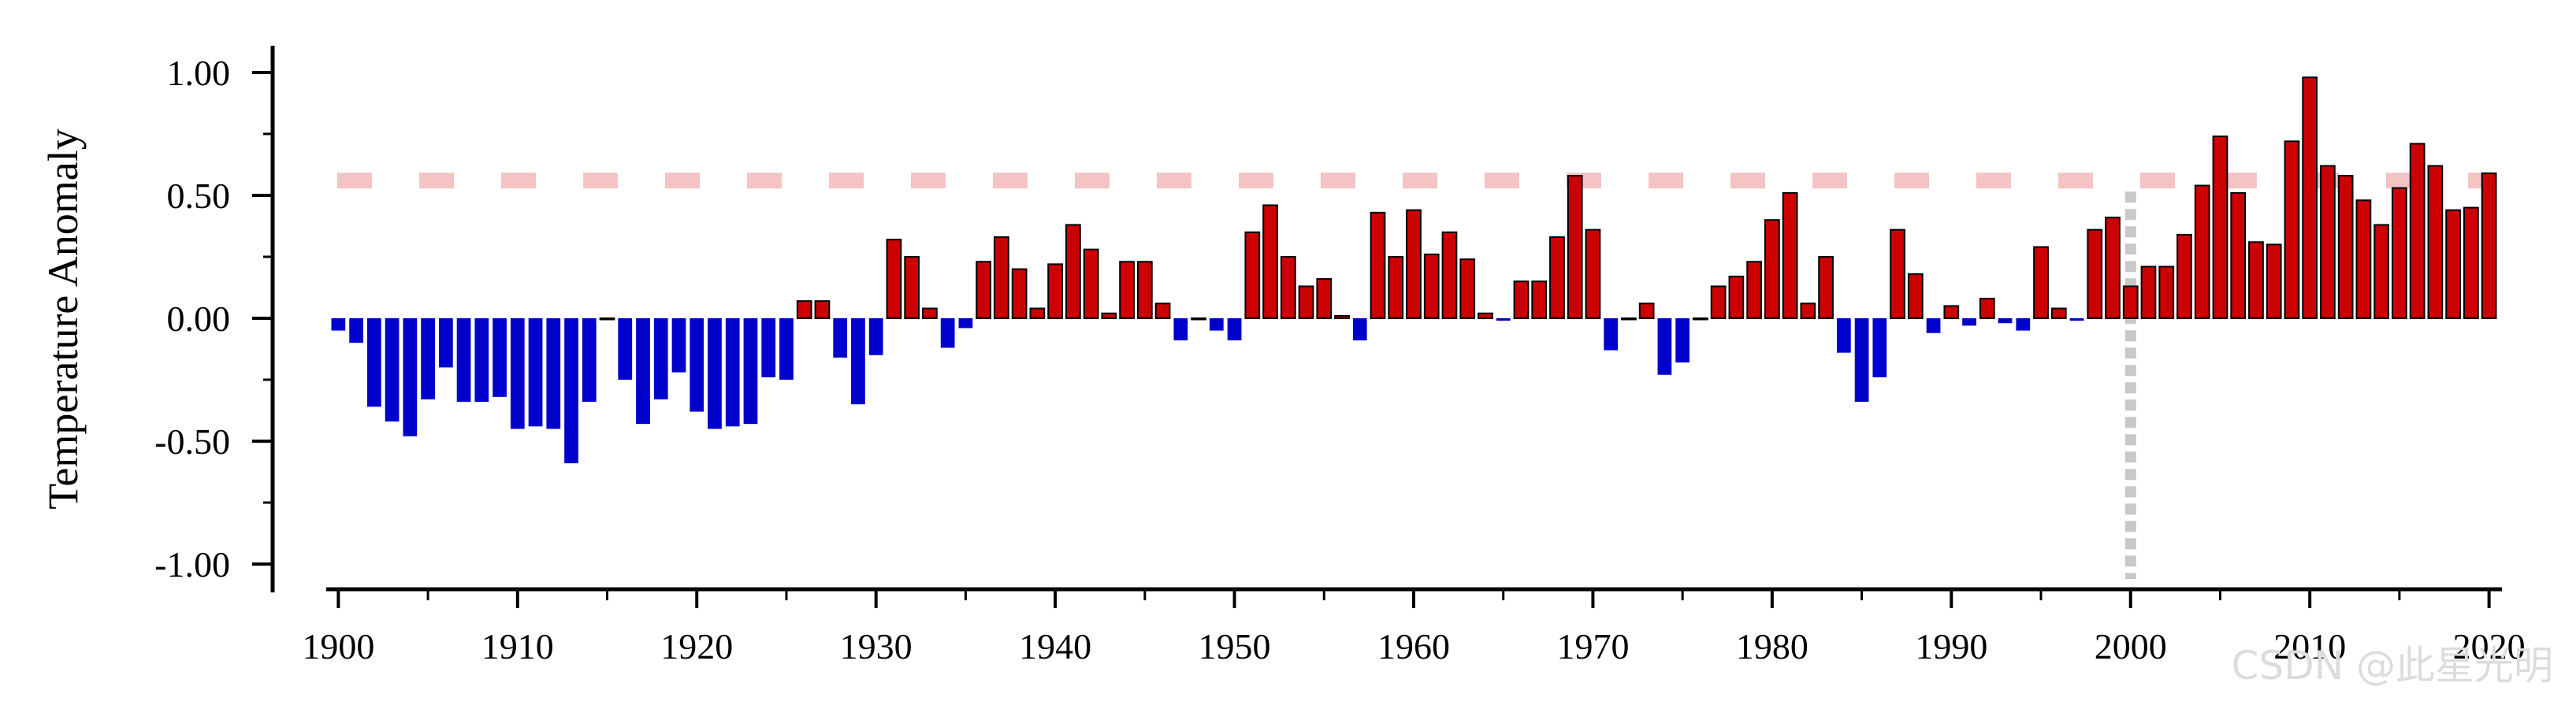 The height and width of the screenshot is (709, 2576). Describe the element at coordinates (1575, 247) in the screenshot. I see `bar-1969` at that location.